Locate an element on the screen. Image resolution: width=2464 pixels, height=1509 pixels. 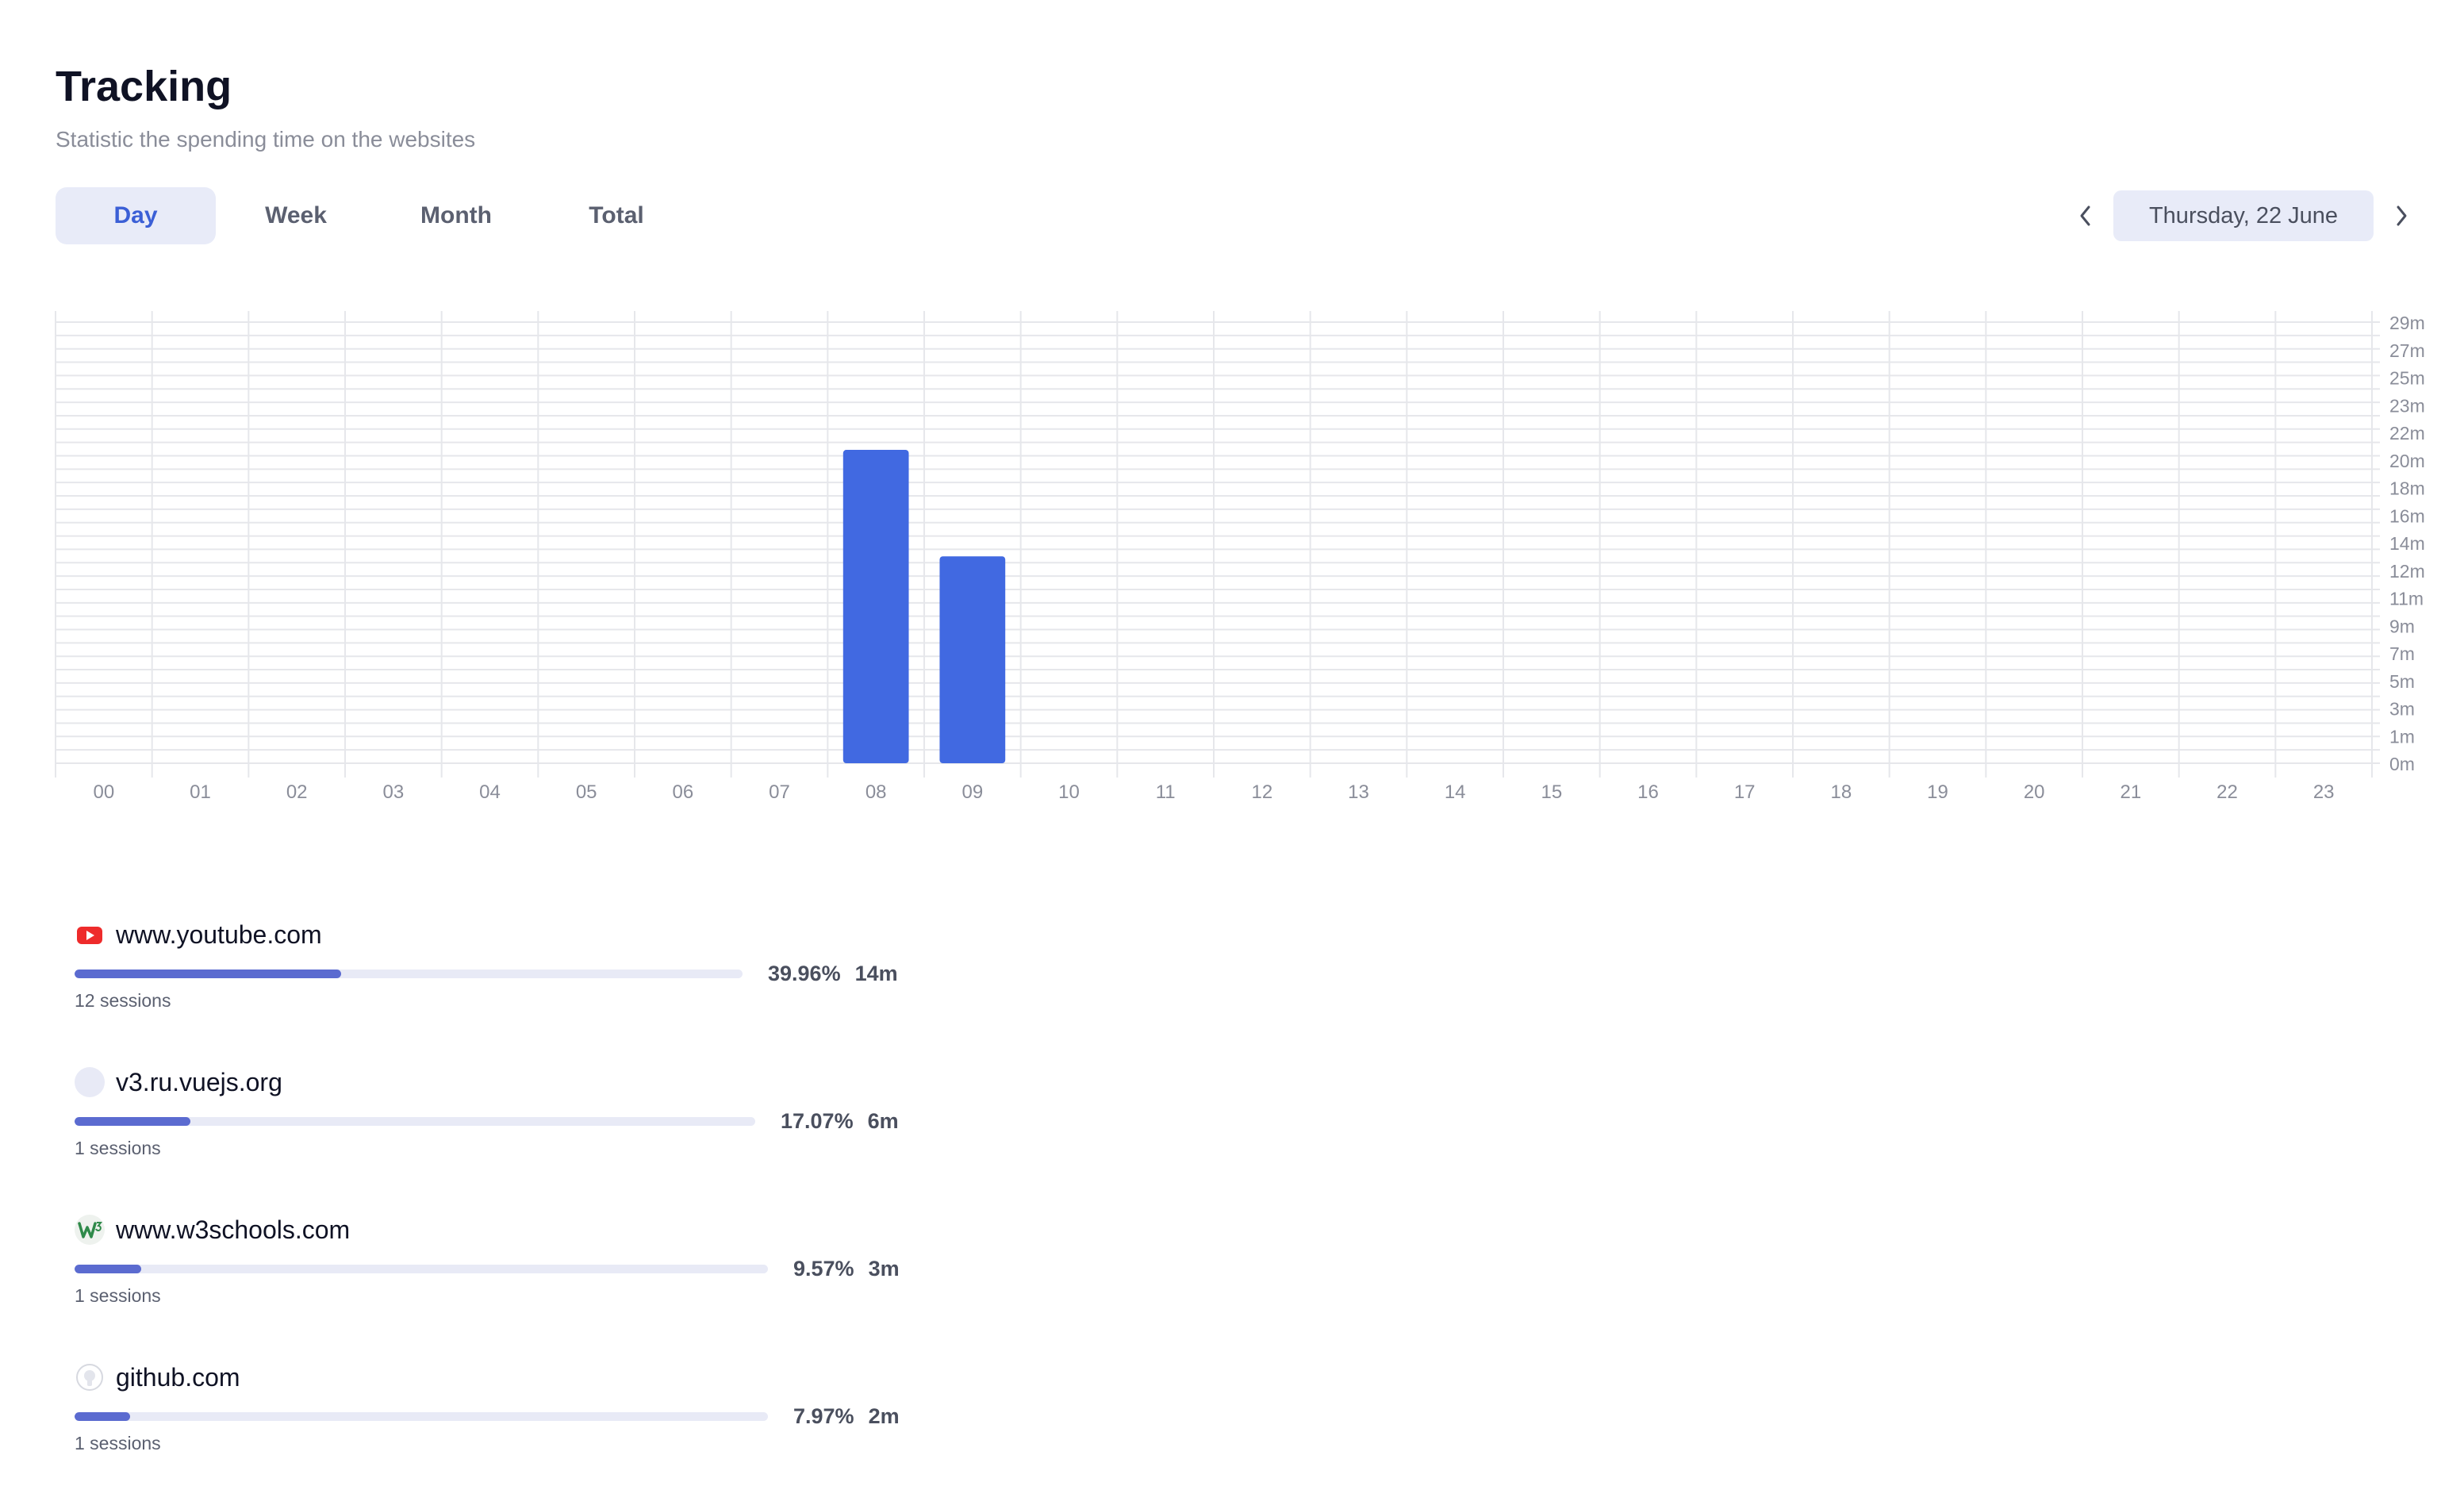
github-icon is located at coordinates (90, 1377).